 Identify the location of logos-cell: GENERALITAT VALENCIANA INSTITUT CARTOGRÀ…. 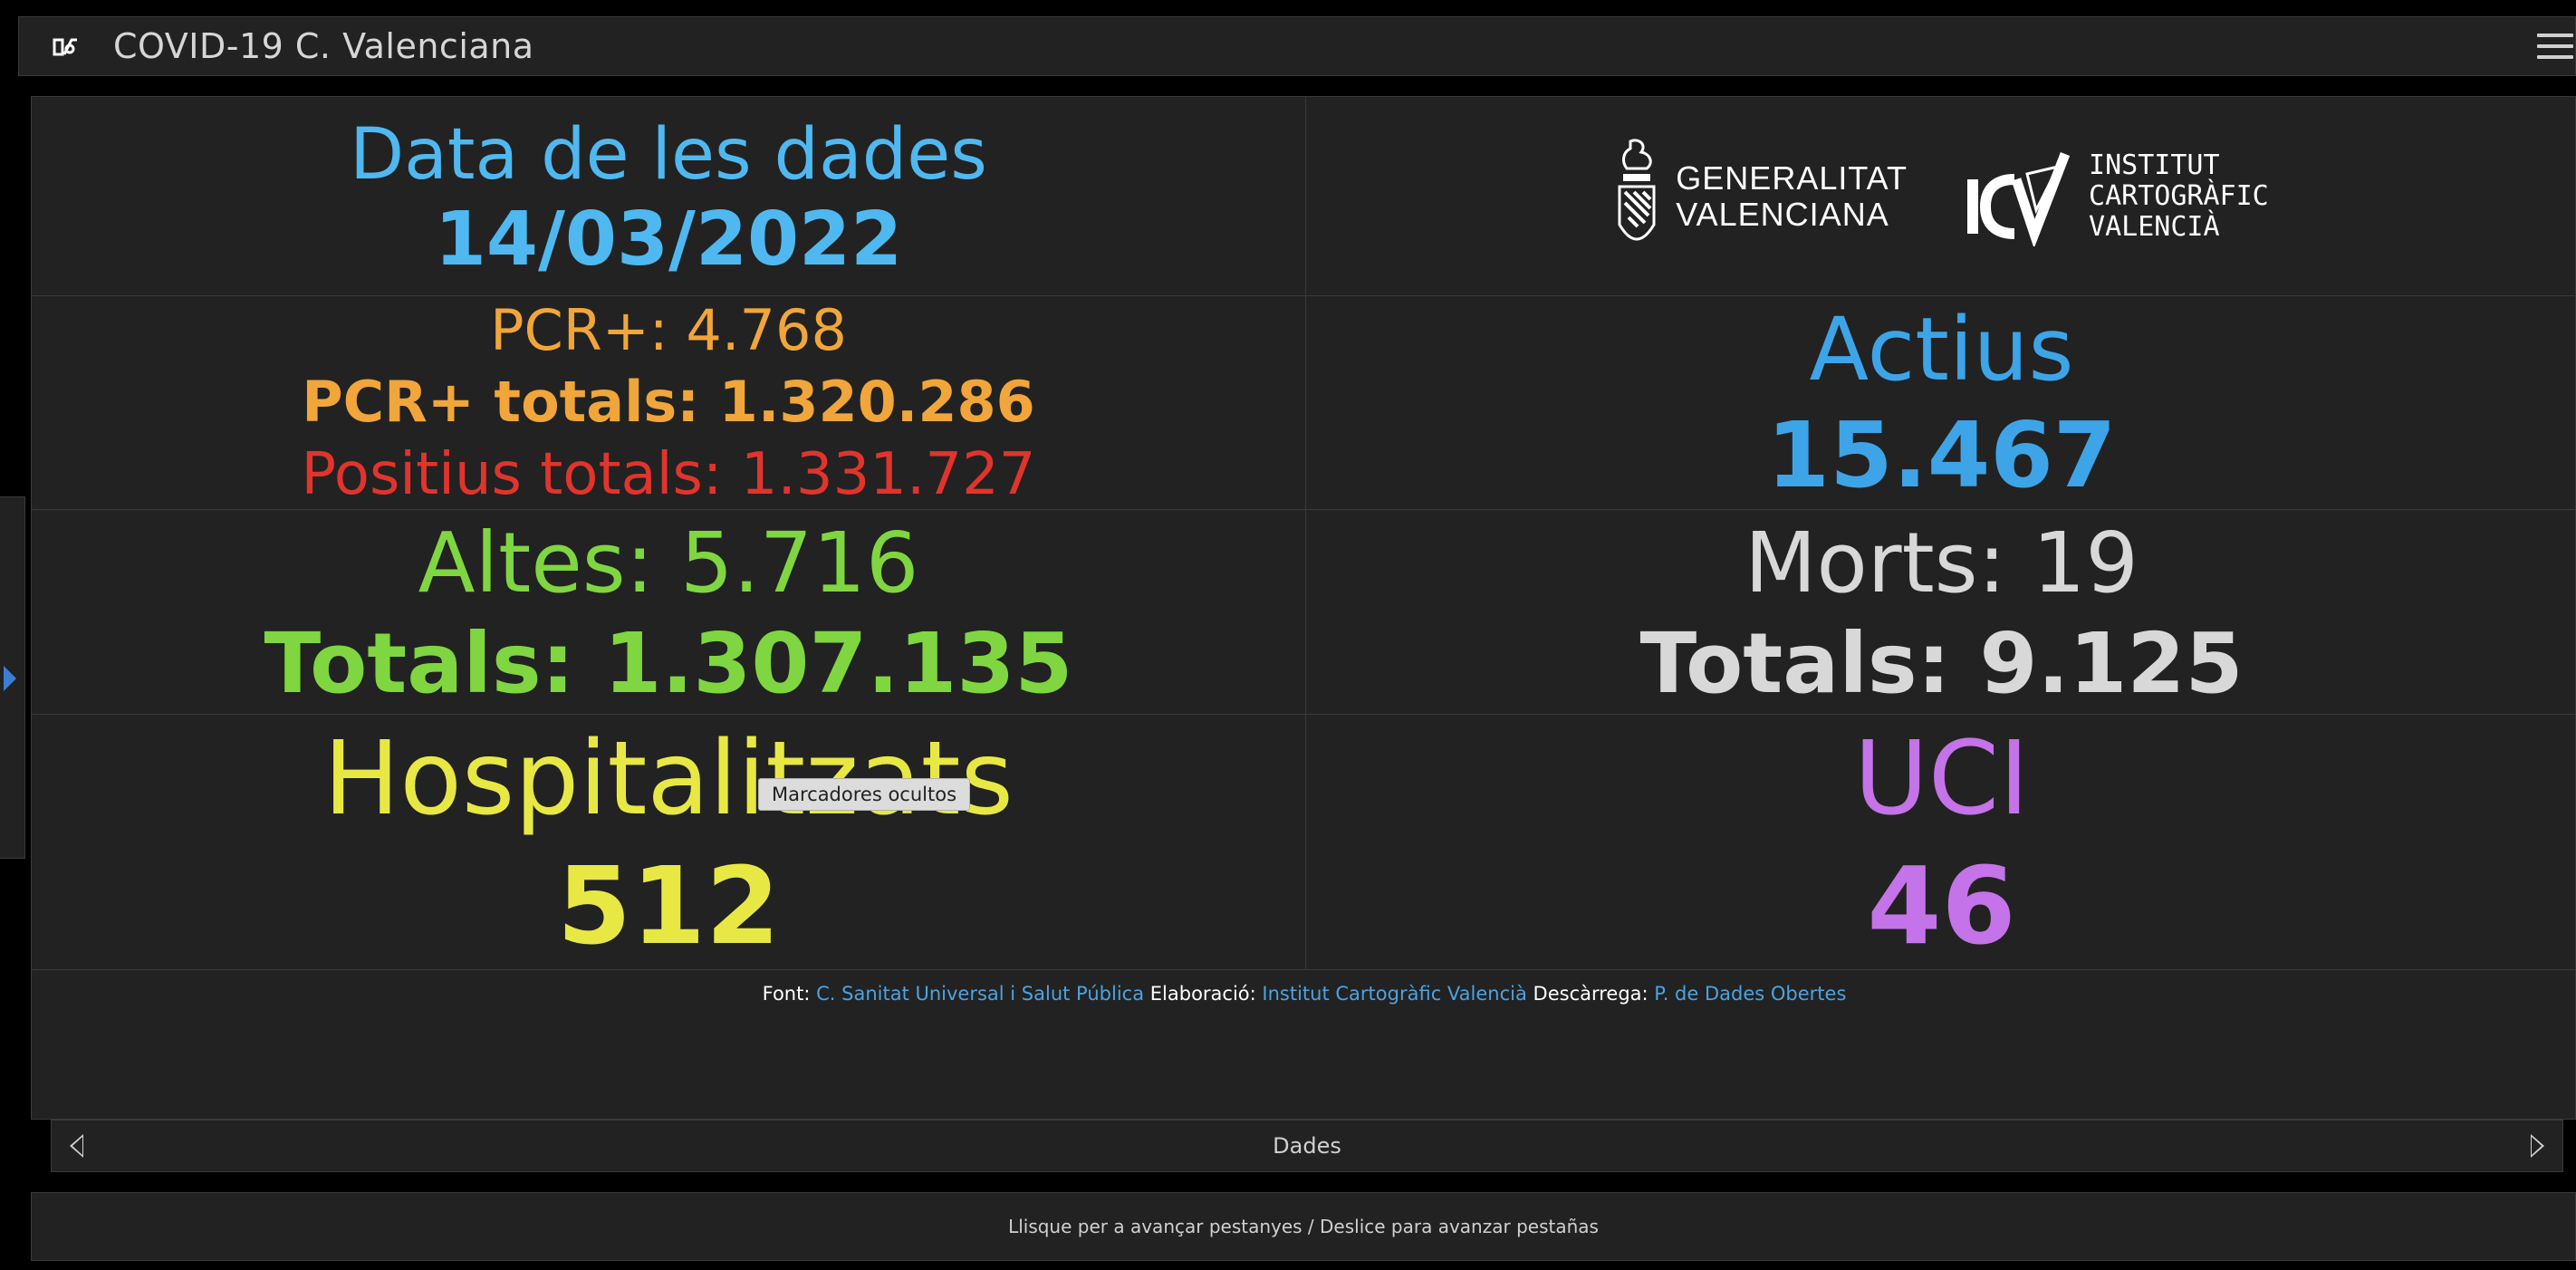
(1941, 197).